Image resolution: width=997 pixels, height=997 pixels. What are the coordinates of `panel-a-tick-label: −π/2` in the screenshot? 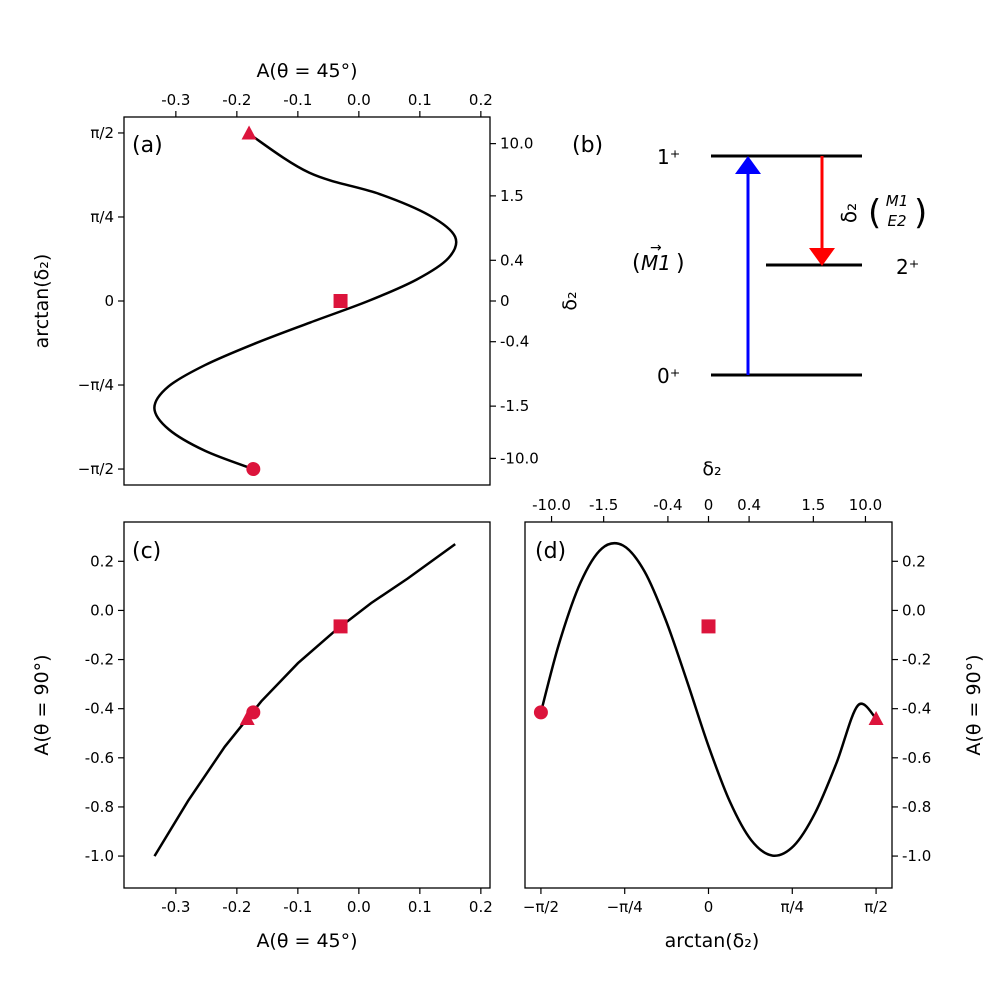 It's located at (96, 469).